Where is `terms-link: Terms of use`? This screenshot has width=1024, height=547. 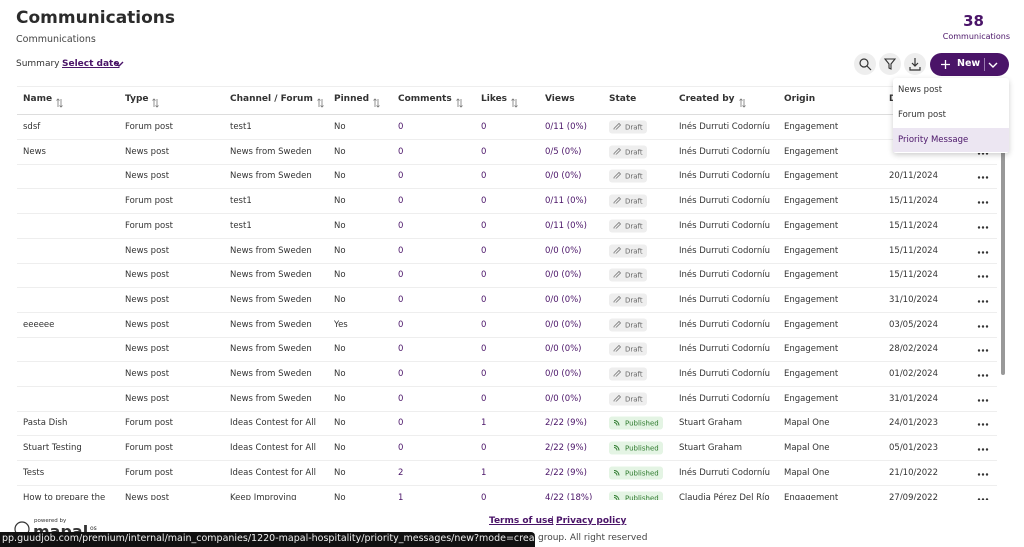 terms-link: Terms of use is located at coordinates (521, 521).